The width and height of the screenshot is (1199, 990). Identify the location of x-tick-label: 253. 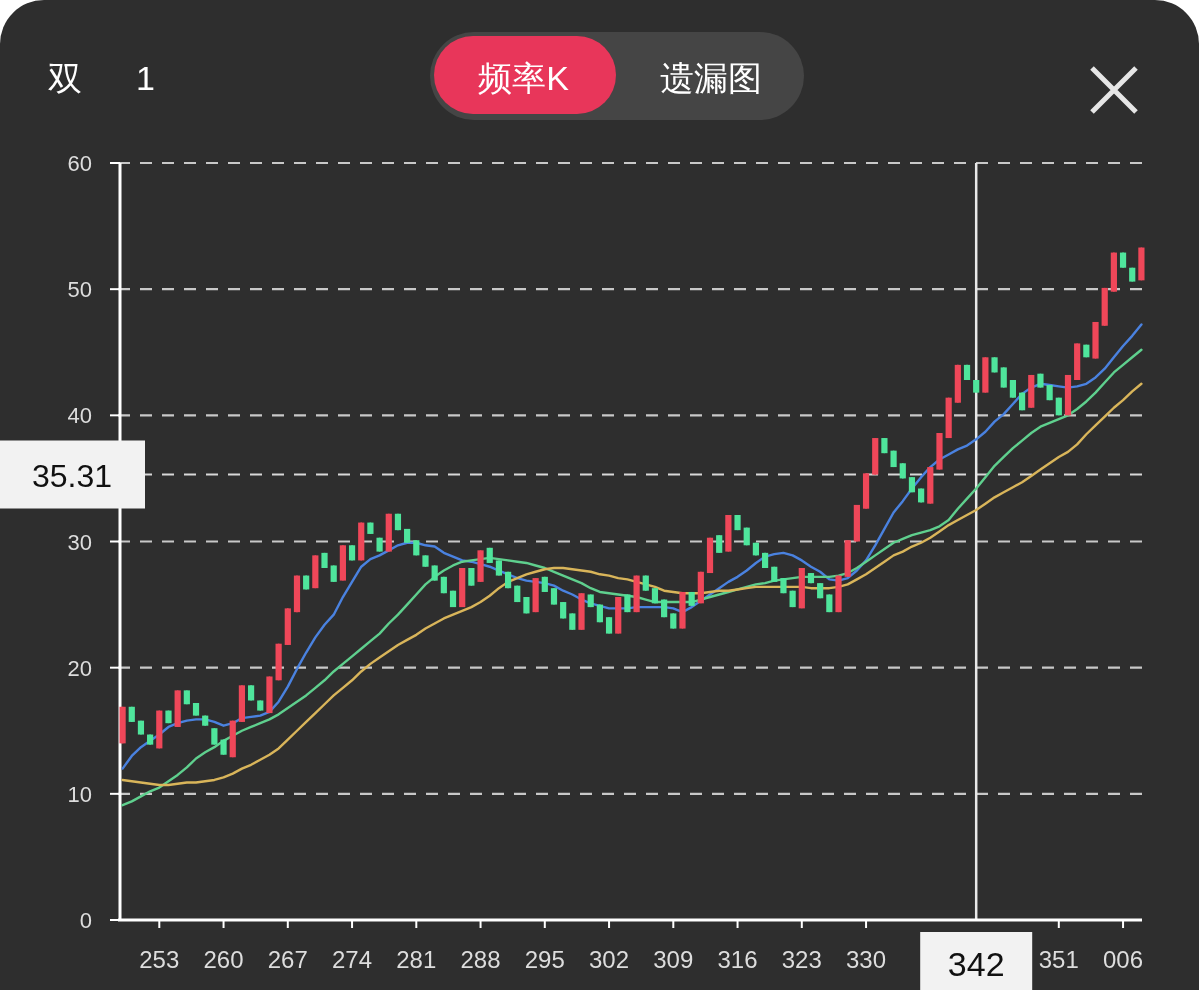
(159, 959).